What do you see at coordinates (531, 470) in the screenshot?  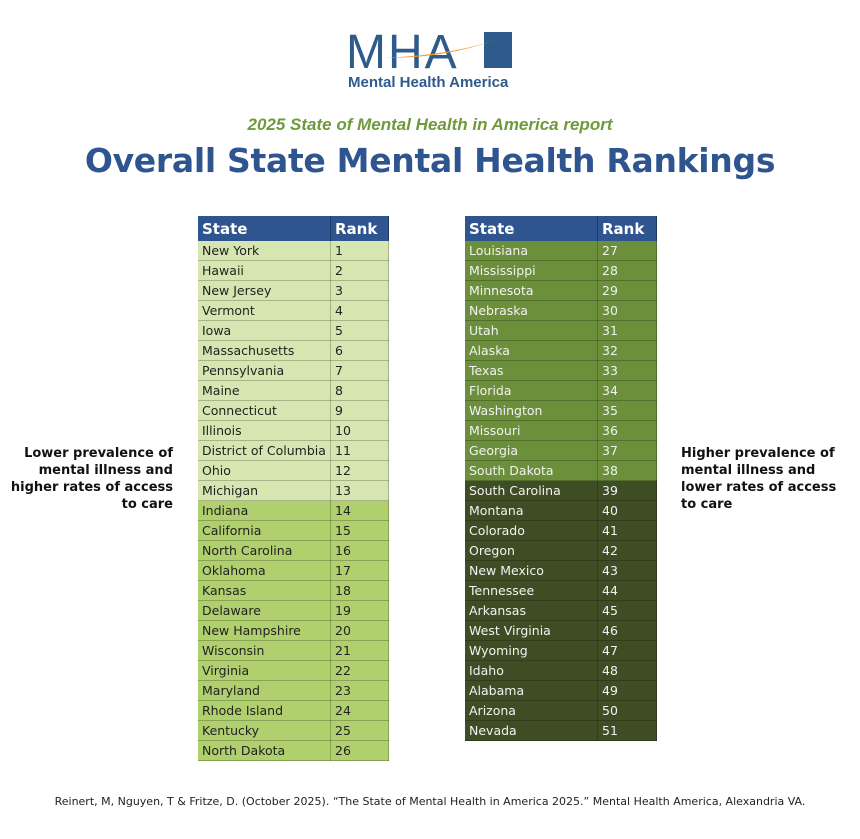 I see `state-cell: South Dakota` at bounding box center [531, 470].